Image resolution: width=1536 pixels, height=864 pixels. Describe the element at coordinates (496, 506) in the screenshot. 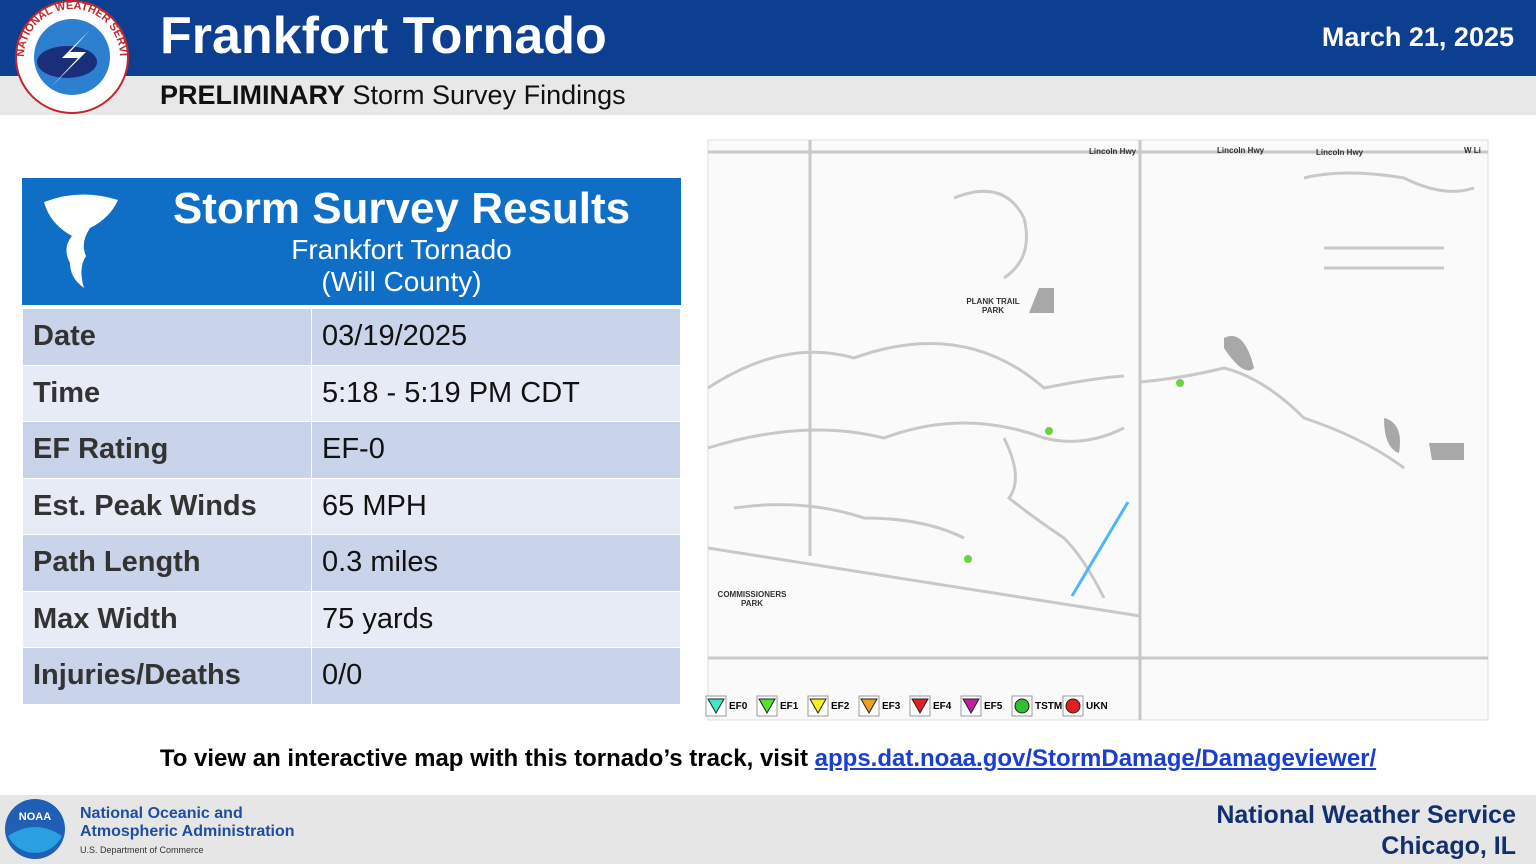

I see `row-value: 65 MPH` at that location.